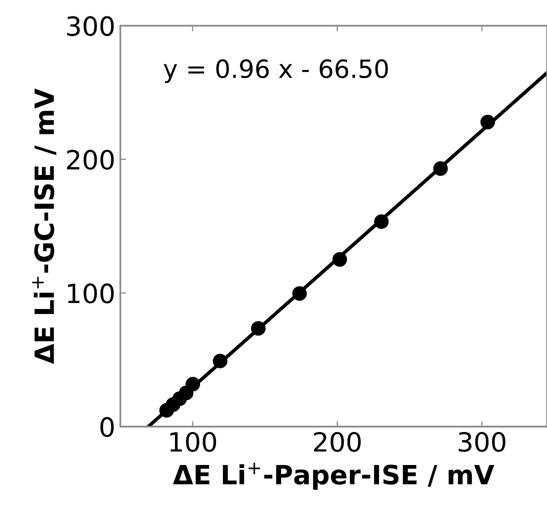 This screenshot has height=514, width=547. I want to click on y-axis-title: ΔE Li$^{+}$-GC-ISE / mV, so click(44, 226).